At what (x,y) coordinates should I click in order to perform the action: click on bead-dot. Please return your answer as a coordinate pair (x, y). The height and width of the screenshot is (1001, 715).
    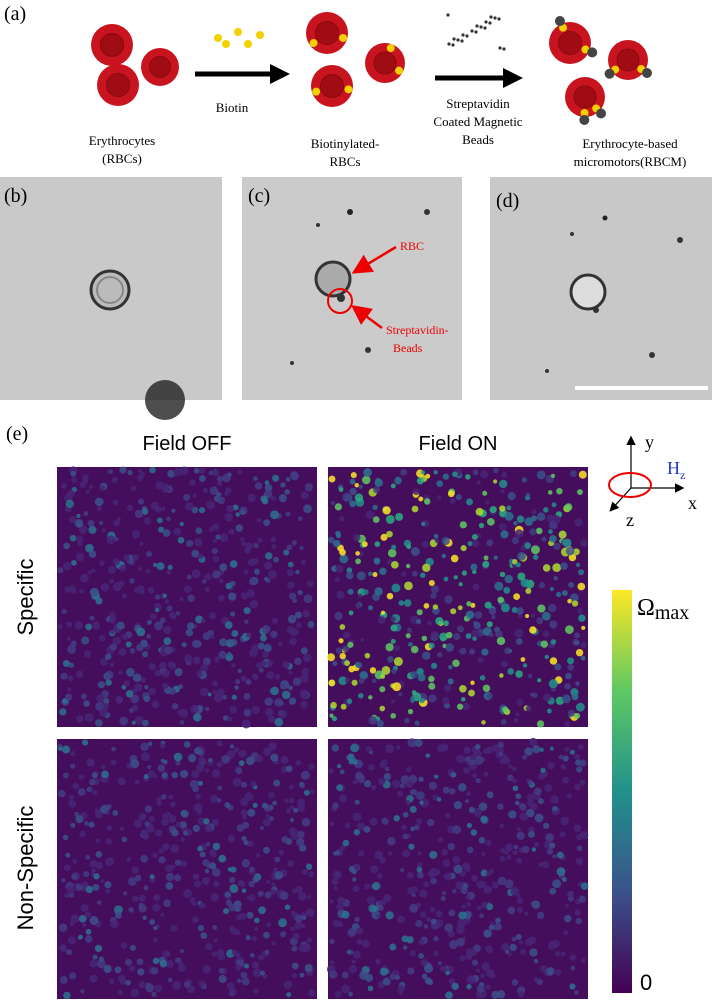
    Looking at the image, I should click on (481, 27).